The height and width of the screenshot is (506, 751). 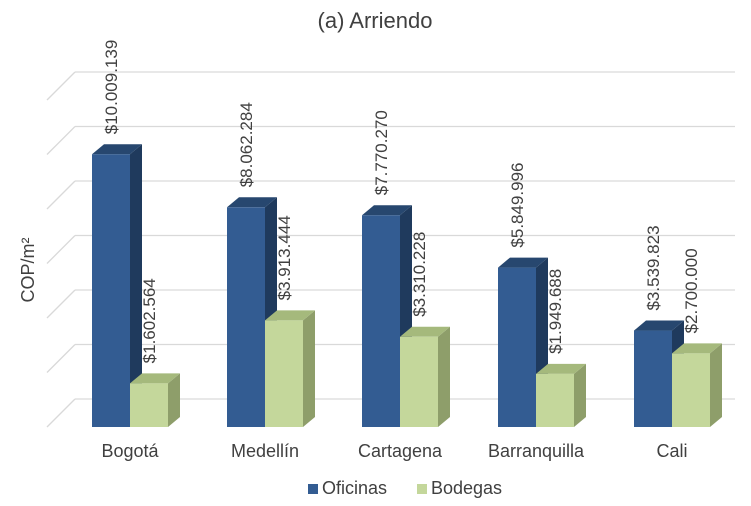 What do you see at coordinates (555, 311) in the screenshot?
I see `data-label-bodegas-3: $1.949.688` at bounding box center [555, 311].